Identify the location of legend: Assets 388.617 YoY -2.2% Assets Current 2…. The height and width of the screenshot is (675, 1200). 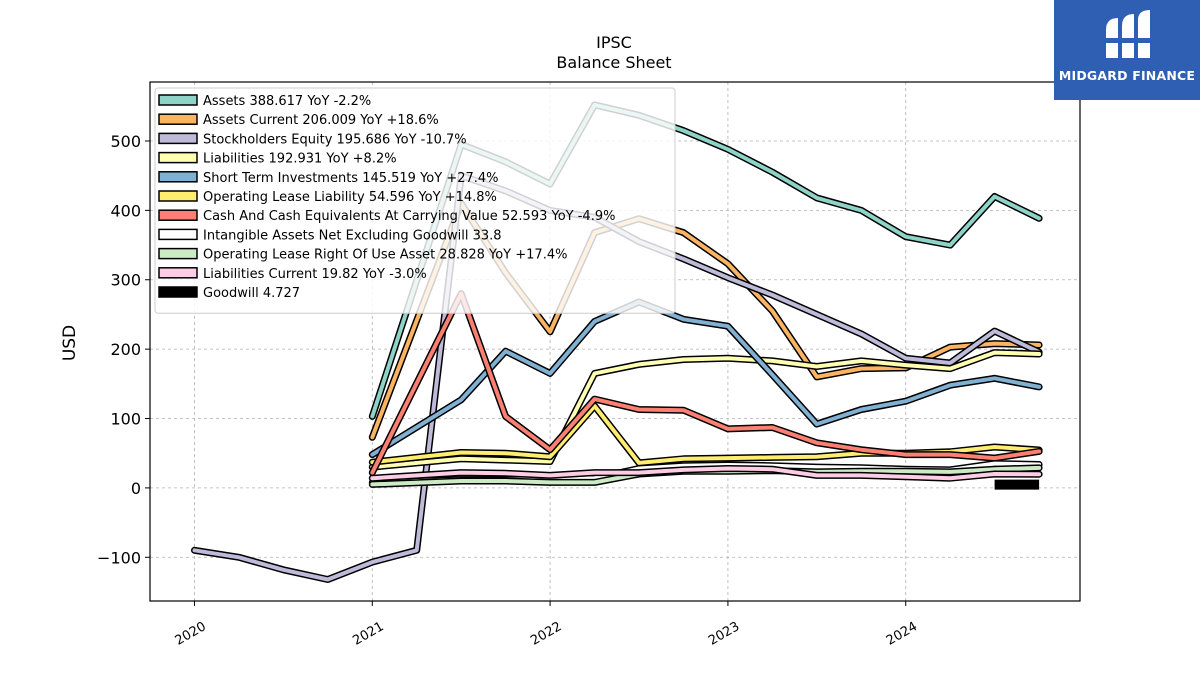
(415, 200).